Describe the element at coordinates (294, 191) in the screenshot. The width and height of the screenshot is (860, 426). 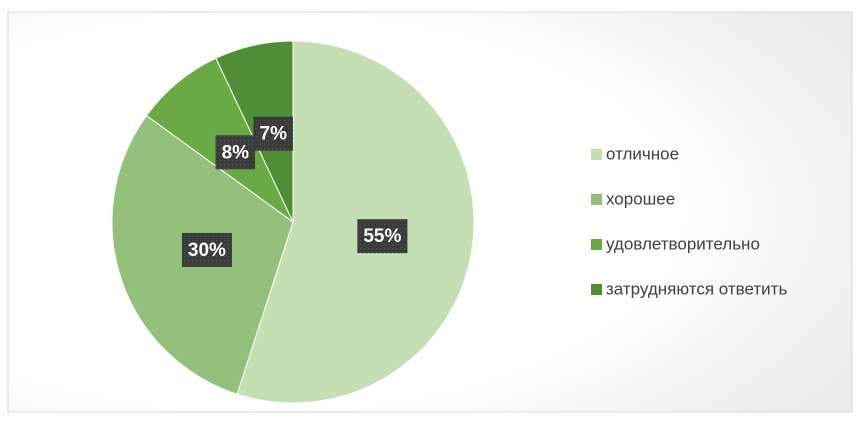
I see `value-labels: 55% 30% 8% 7%` at that location.